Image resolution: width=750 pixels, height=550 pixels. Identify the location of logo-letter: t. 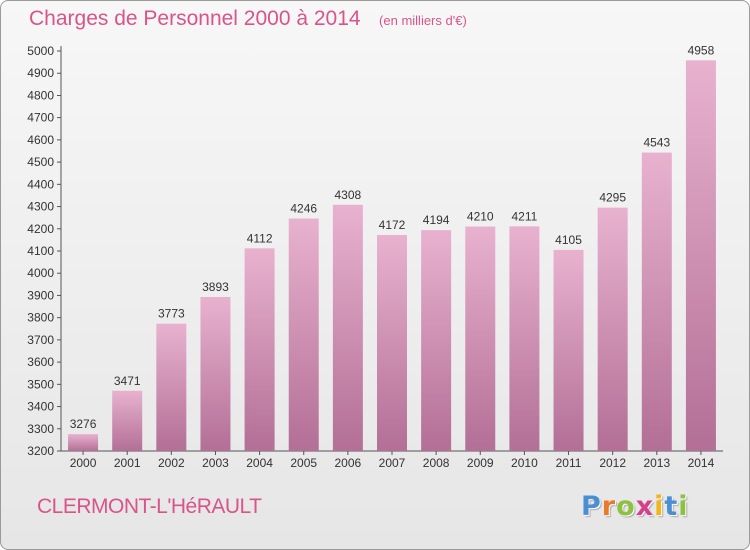
(671, 506).